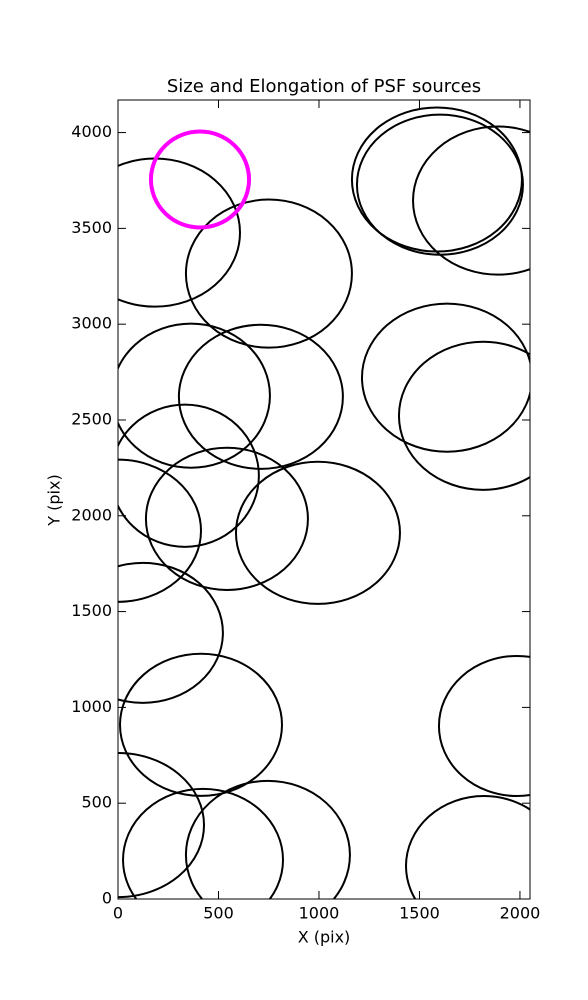 The width and height of the screenshot is (588, 1000). Describe the element at coordinates (319, 913) in the screenshot. I see `x-tick-label: 1000` at that location.